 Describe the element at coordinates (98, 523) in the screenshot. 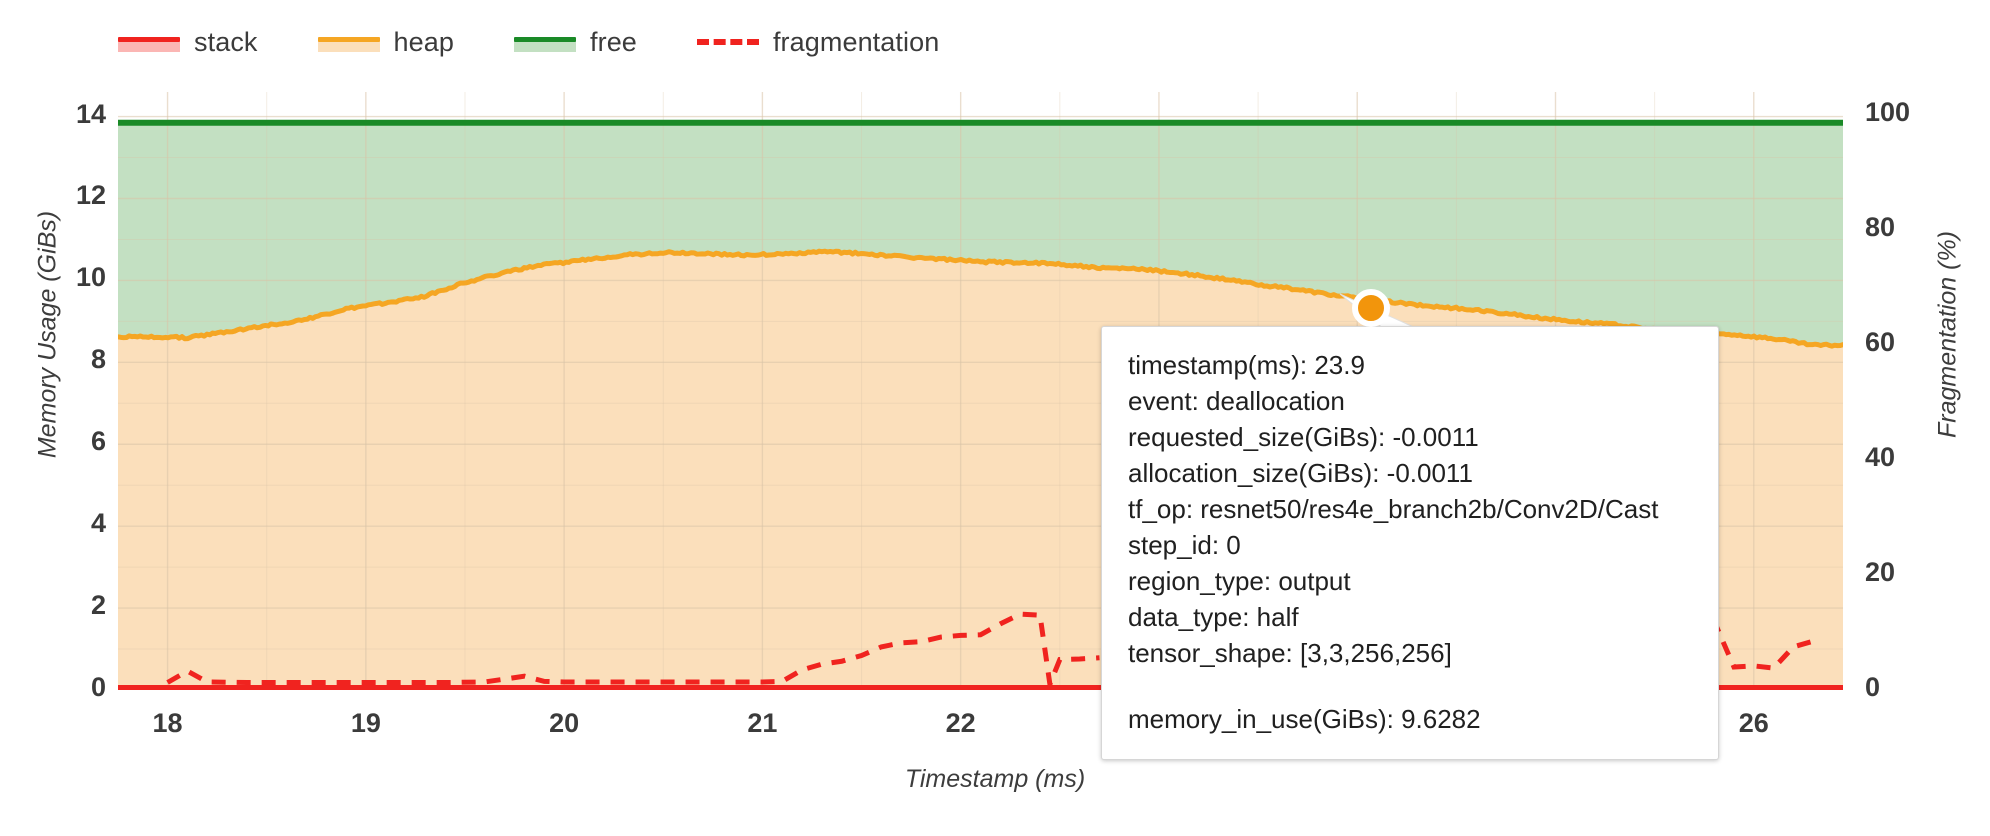

I see `y-axis-left-tick-4: 4` at that location.